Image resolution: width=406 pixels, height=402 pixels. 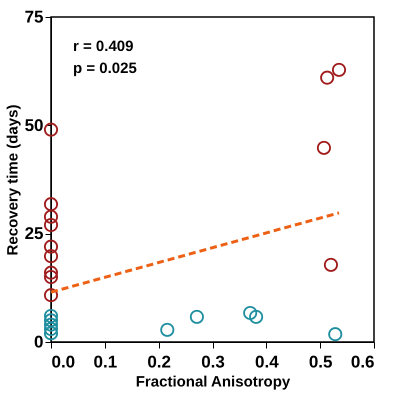 What do you see at coordinates (34, 234) in the screenshot?
I see `y-tick-label: 25` at bounding box center [34, 234].